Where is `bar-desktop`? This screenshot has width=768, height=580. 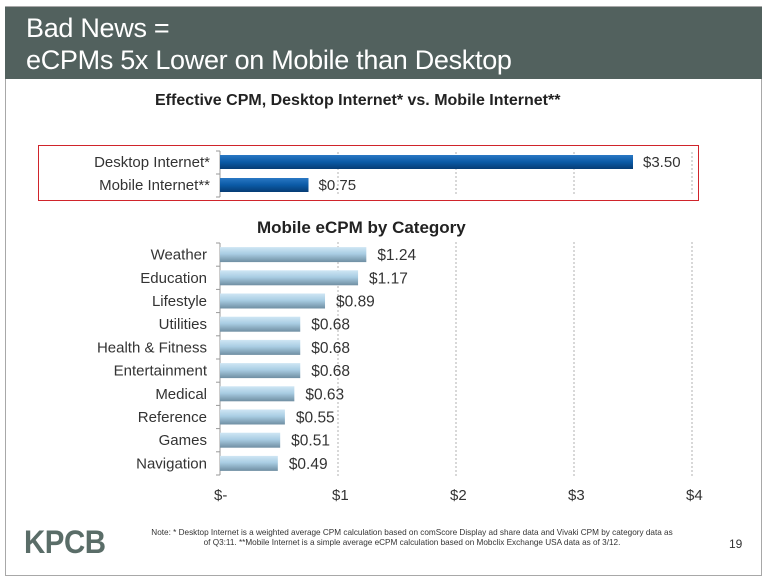
bar-desktop is located at coordinates (426, 162).